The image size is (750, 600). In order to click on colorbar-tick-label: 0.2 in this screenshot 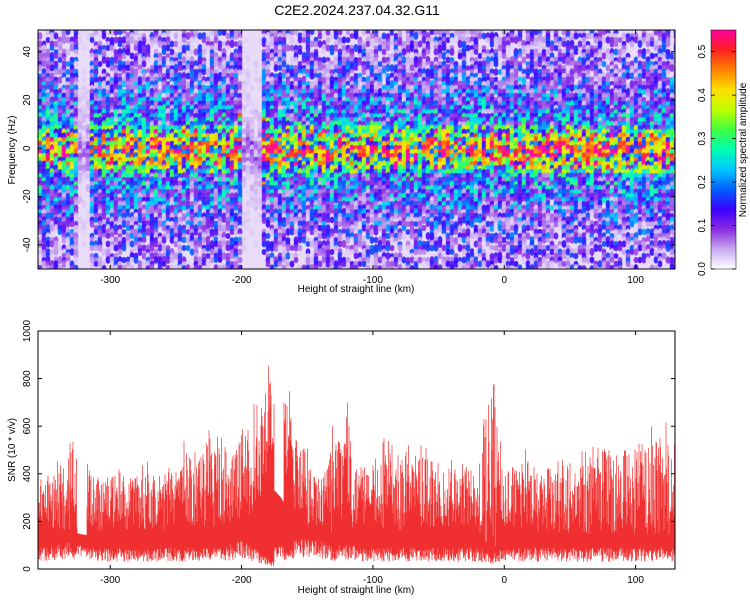, I will do `click(702, 182)`.